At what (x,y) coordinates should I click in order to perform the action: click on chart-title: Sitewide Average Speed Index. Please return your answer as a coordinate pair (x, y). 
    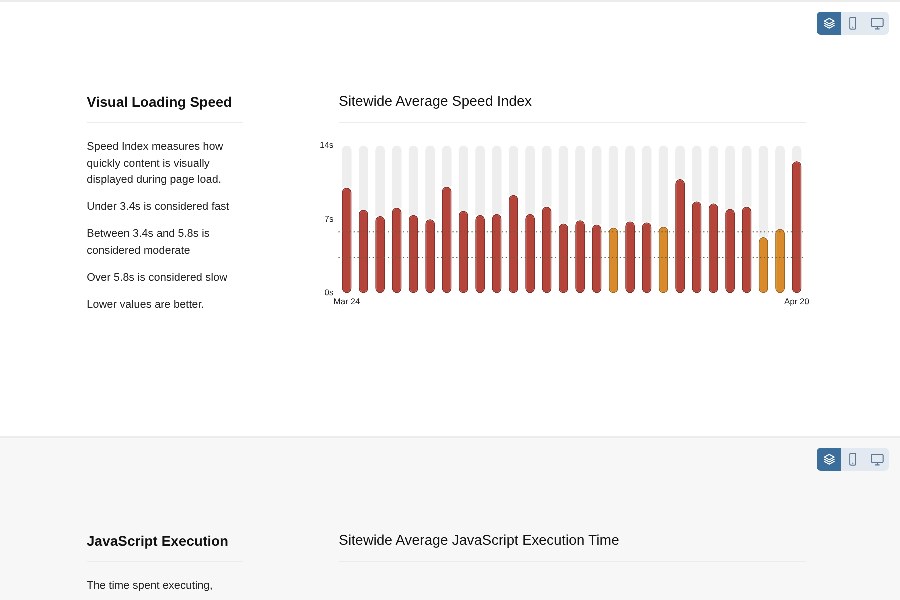
    Looking at the image, I should click on (435, 102).